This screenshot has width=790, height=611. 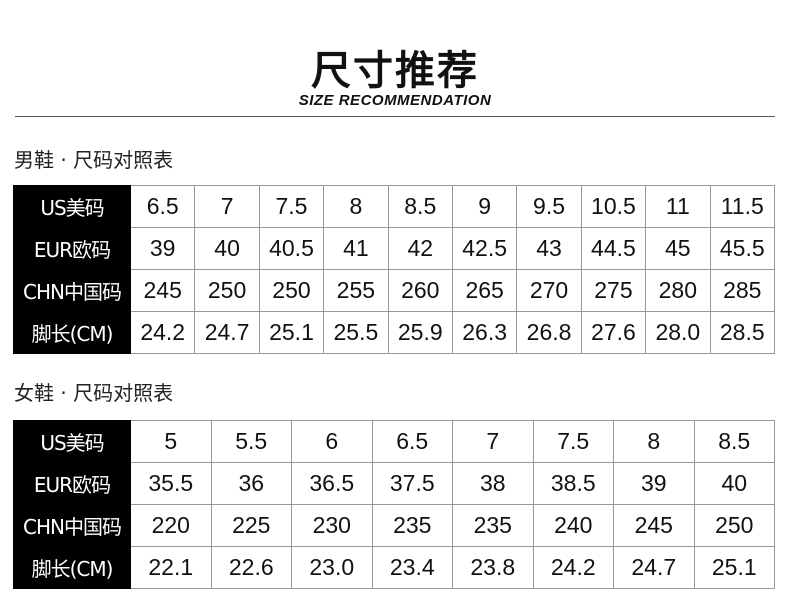 I want to click on size-cell: 22.1, so click(x=171, y=567).